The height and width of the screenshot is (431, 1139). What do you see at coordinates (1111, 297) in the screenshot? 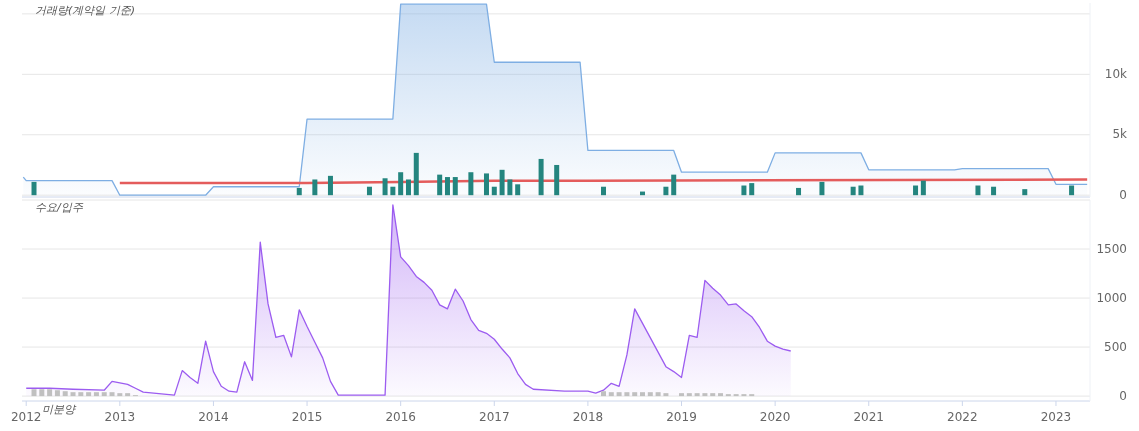
I see `y-tick-label: 1000` at bounding box center [1111, 297].